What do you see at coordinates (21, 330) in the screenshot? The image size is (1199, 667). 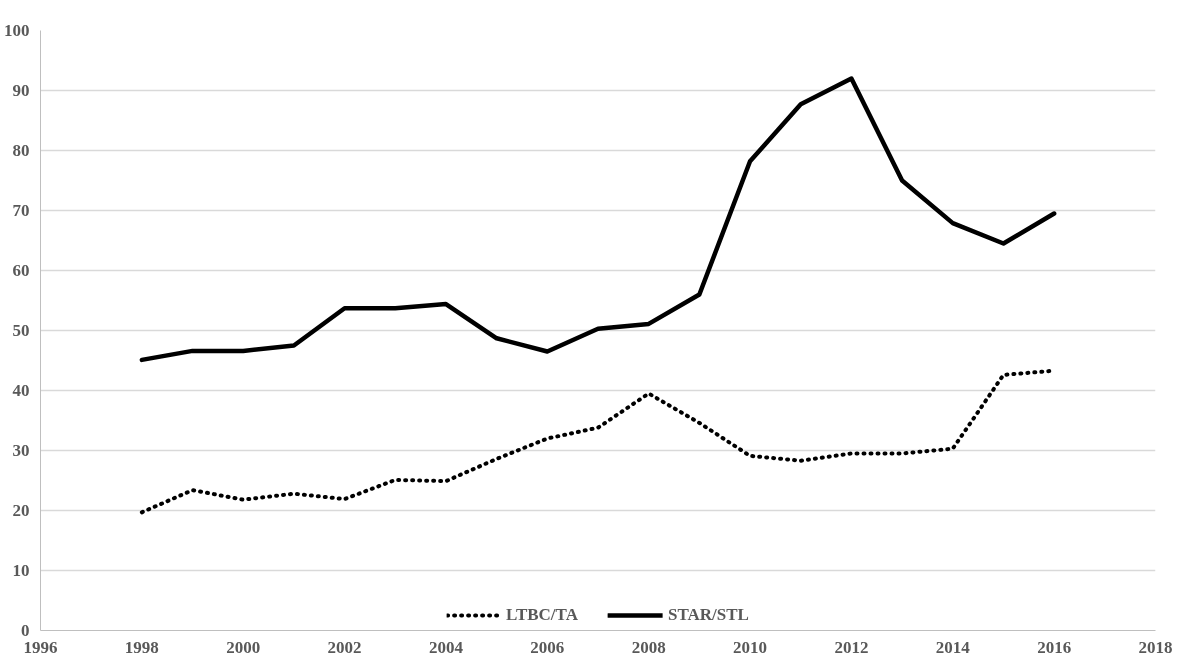 I see `y-tick-label: 50` at bounding box center [21, 330].